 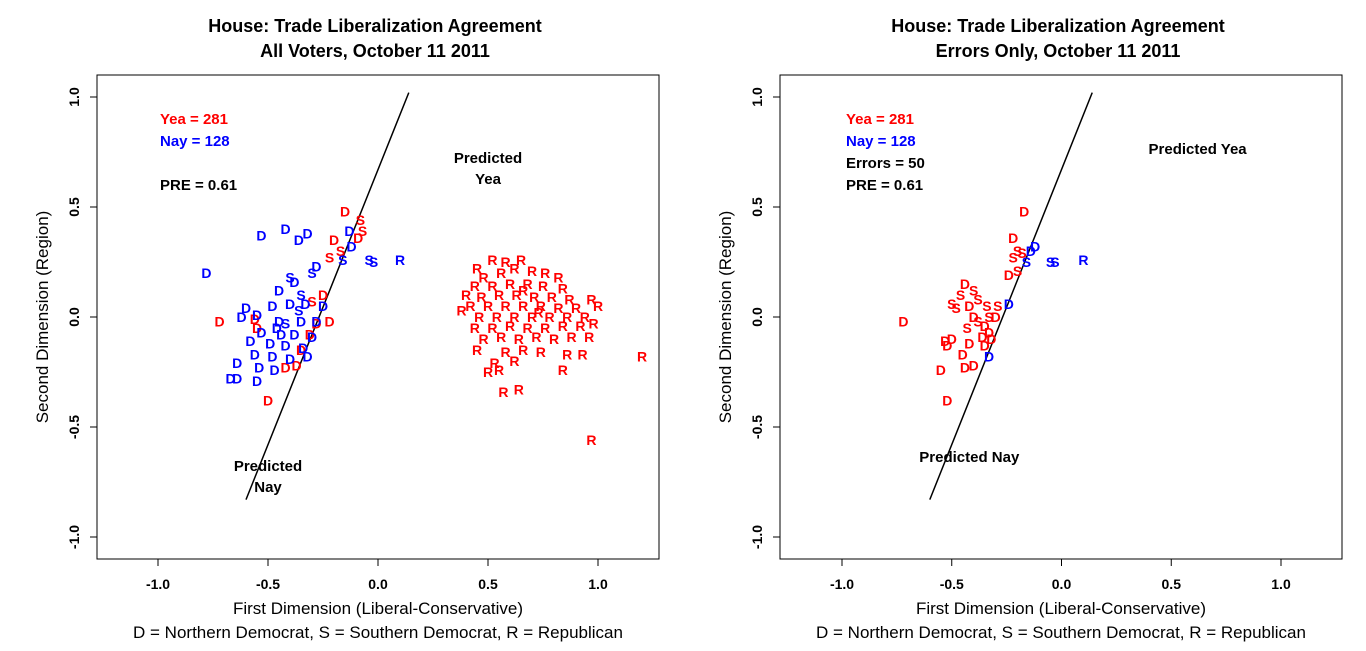 I want to click on x-axis: -1.0 -0.5 0.0 0.5 1.0, so click(x=377, y=575).